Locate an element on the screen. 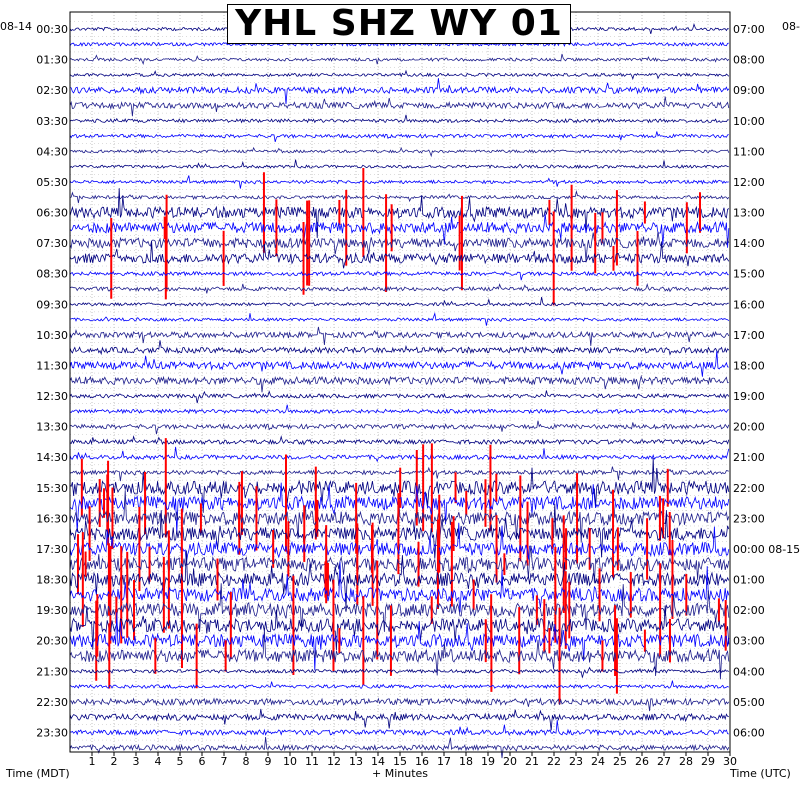 The image size is (800, 800). x-tick-label: 18 is located at coordinates (466, 761).